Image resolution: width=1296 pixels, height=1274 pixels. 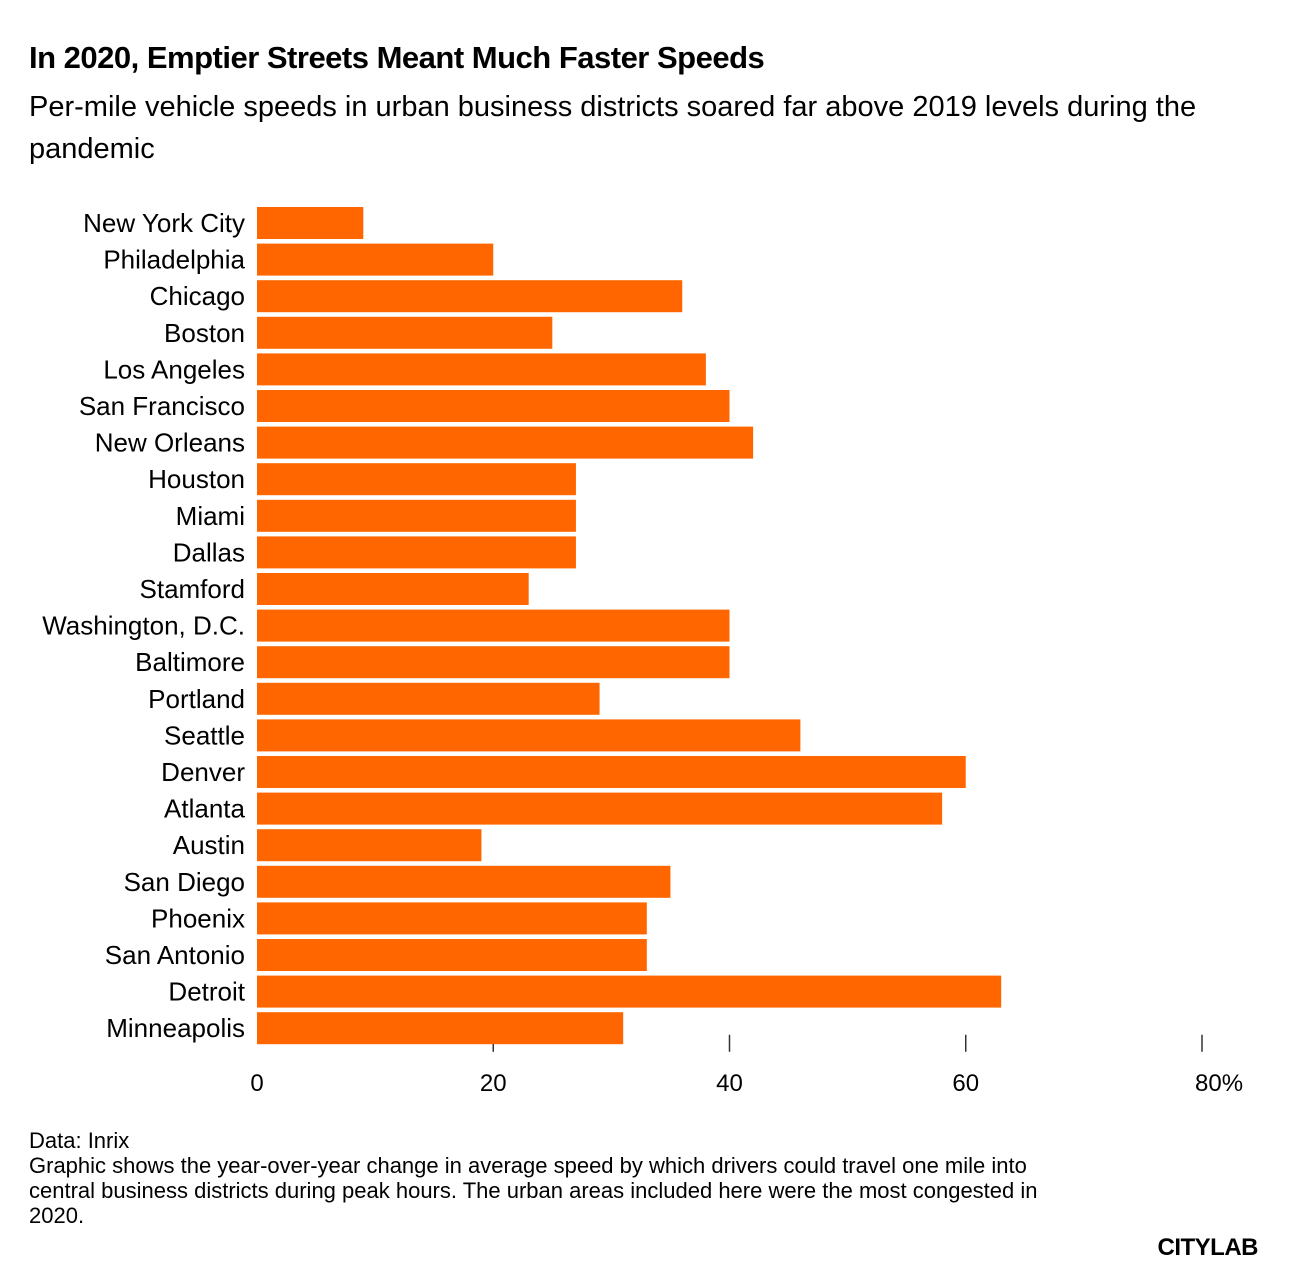 What do you see at coordinates (210, 516) in the screenshot?
I see `category-label: Miami` at bounding box center [210, 516].